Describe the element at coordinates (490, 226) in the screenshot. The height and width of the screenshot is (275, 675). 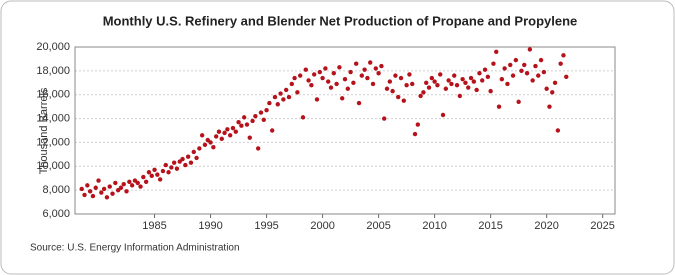
I see `x-tick-label: 2015` at that location.